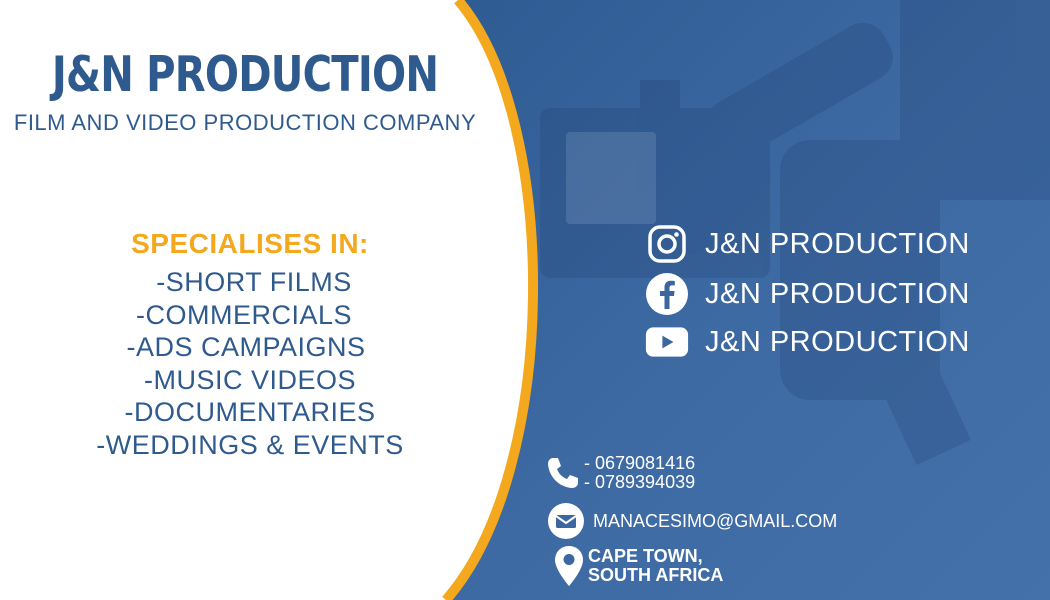 Image resolution: width=1050 pixels, height=600 pixels. Describe the element at coordinates (569, 566) in the screenshot. I see `location-pin-icon` at that location.